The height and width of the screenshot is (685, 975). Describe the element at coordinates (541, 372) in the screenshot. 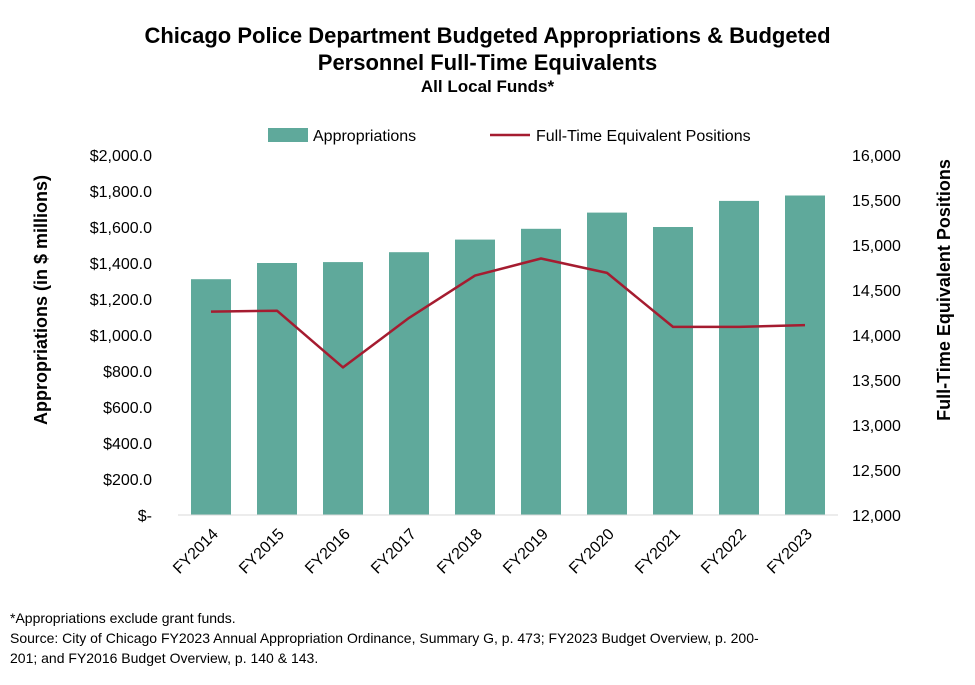

I see `bar-fy2019` at that location.